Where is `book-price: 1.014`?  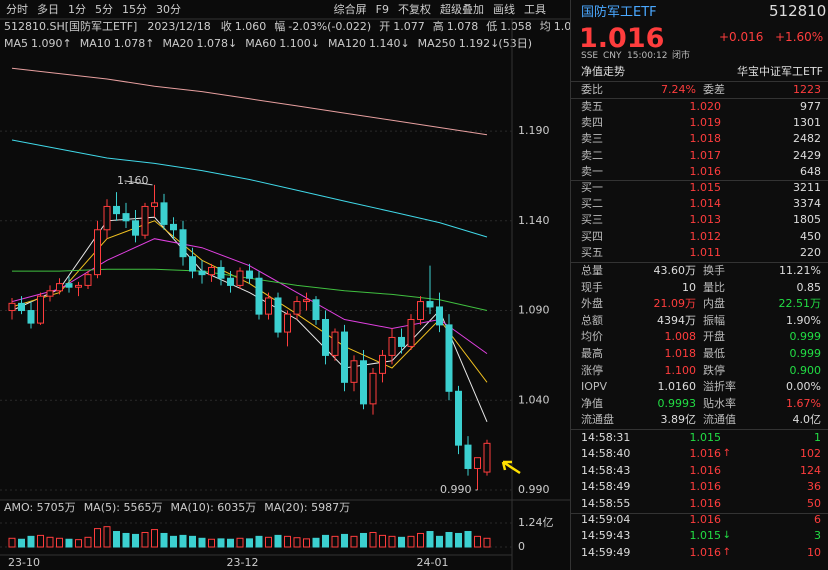
book-price: 1.014 is located at coordinates (705, 204).